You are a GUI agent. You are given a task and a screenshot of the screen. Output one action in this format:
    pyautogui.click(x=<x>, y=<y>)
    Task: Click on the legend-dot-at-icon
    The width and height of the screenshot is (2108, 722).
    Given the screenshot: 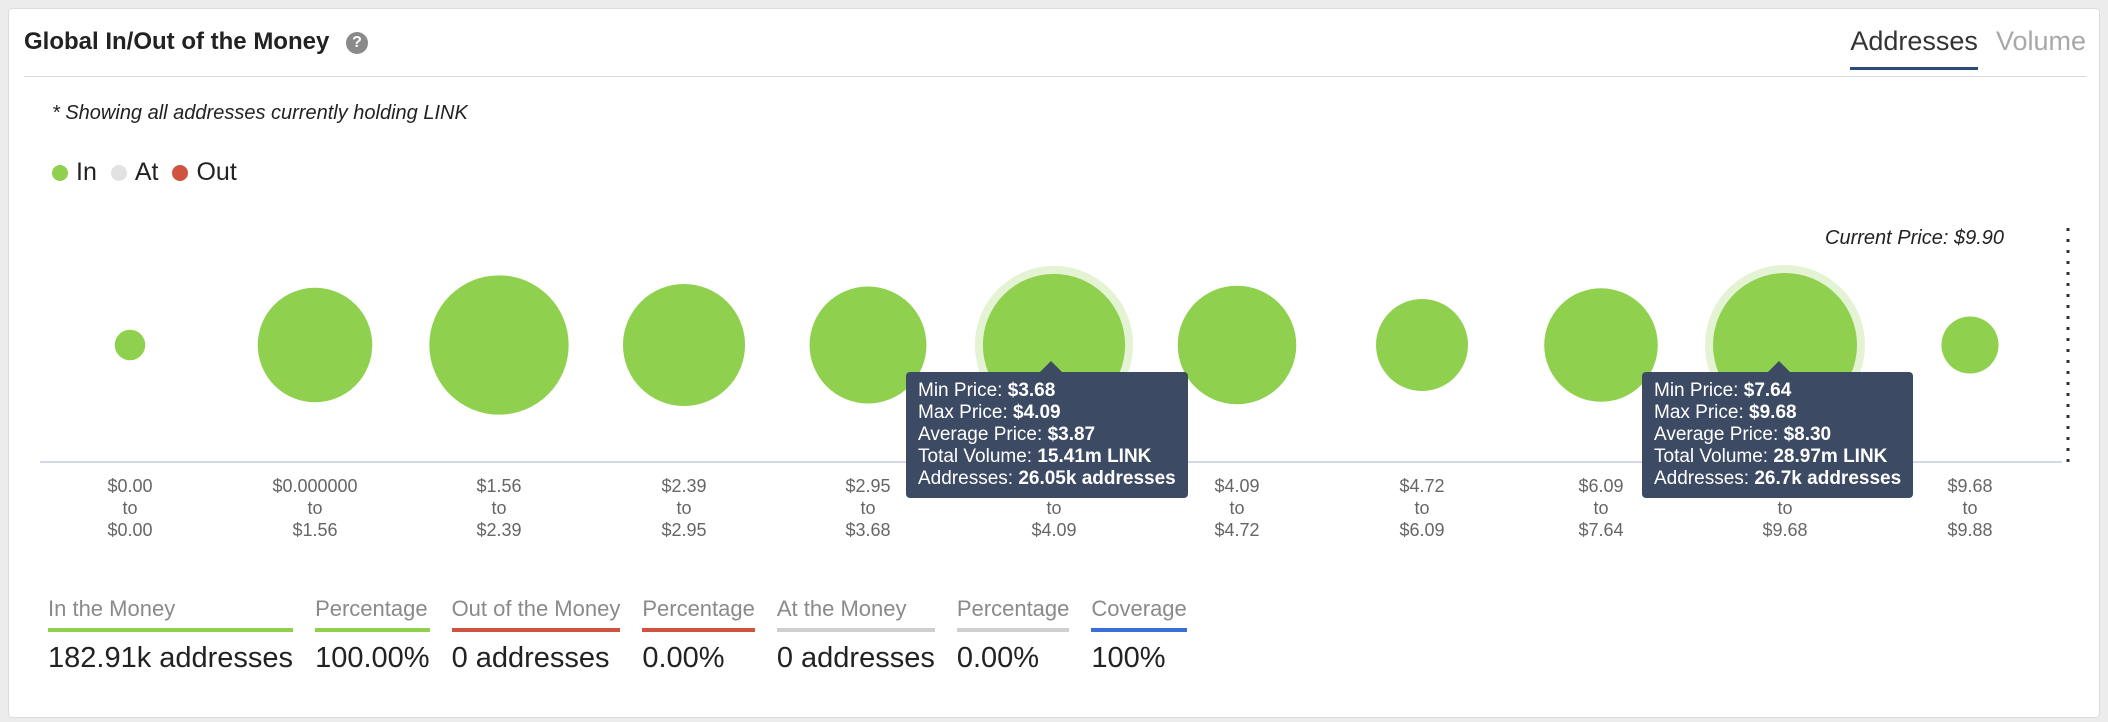 What is the action you would take?
    pyautogui.click(x=118, y=172)
    